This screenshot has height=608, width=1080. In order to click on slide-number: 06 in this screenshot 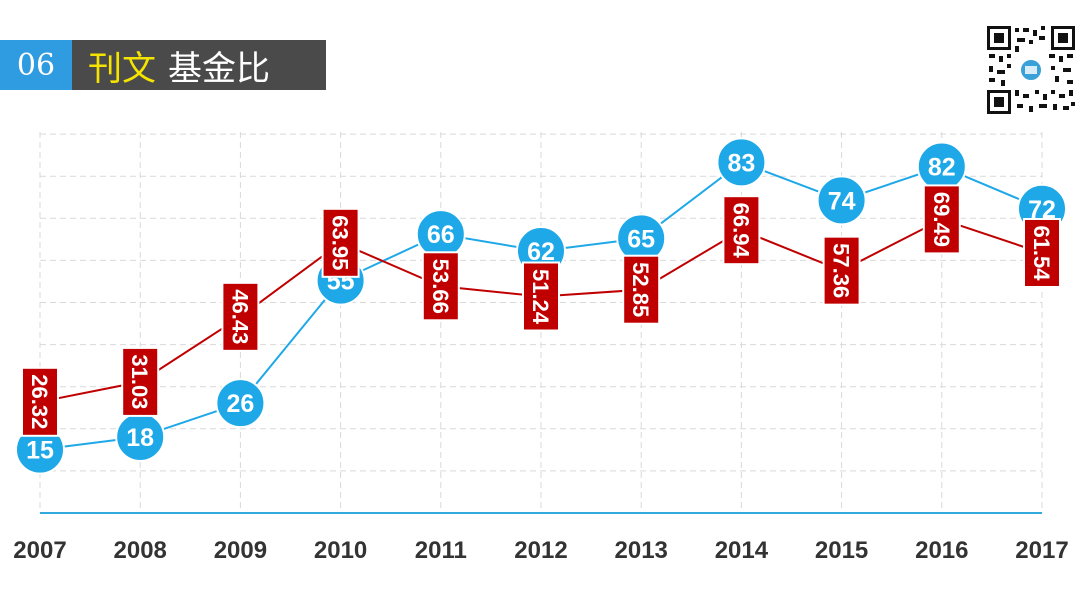, I will do `click(36, 65)`.